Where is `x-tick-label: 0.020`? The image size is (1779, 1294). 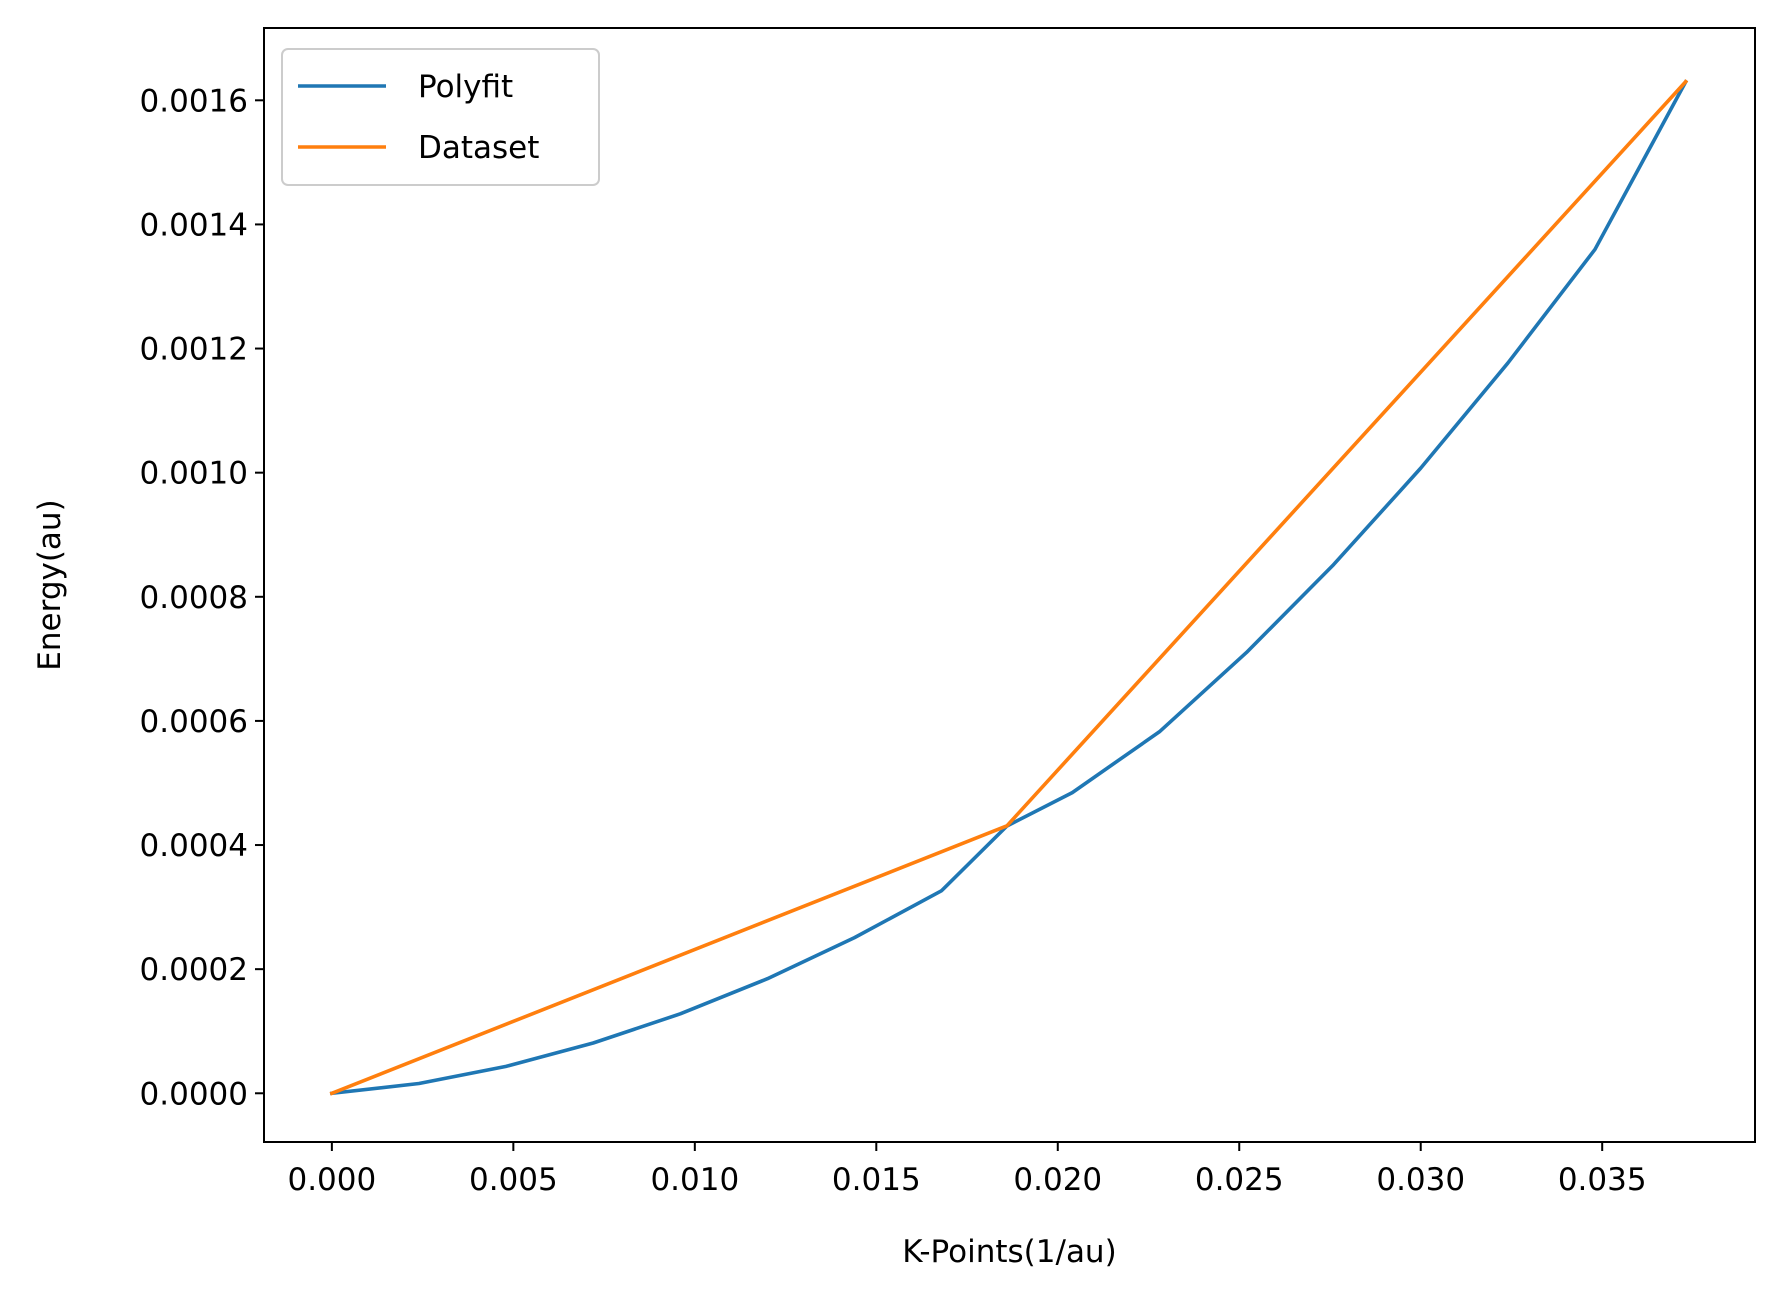
x-tick-label: 0.020 is located at coordinates (1057, 1180).